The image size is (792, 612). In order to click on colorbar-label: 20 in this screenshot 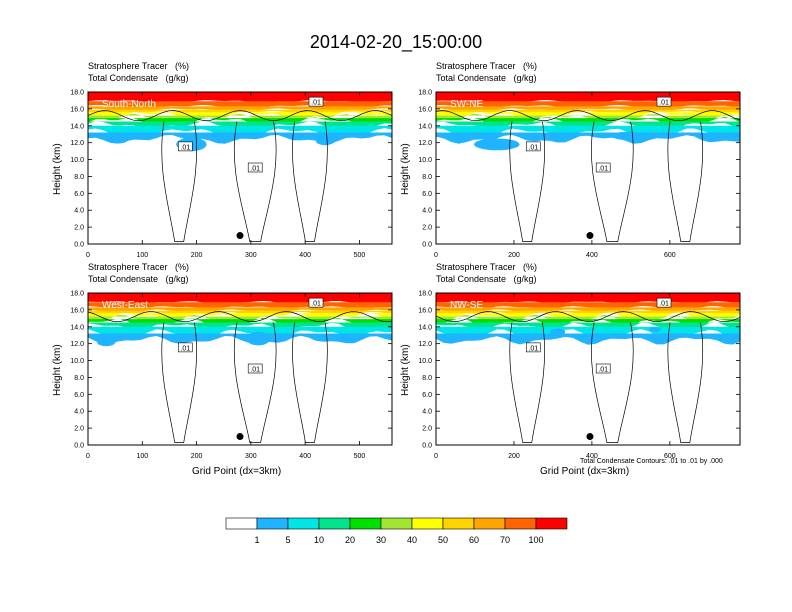, I will do `click(350, 540)`.